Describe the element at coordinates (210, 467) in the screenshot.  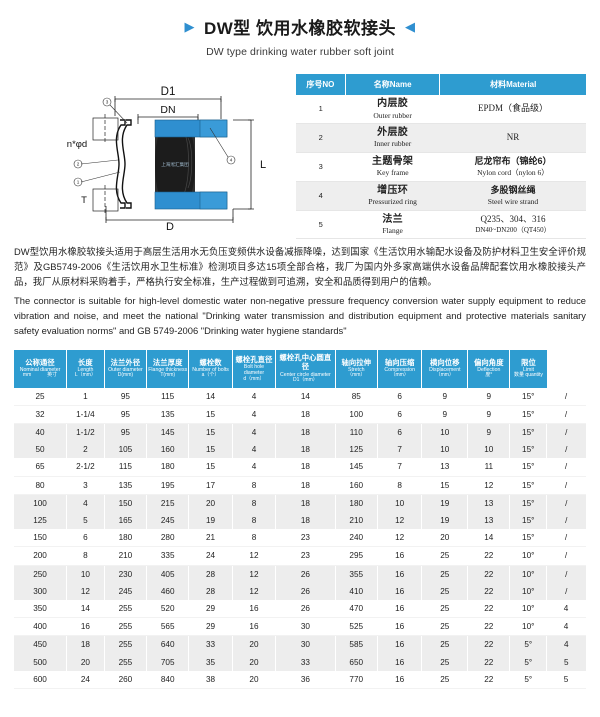
I see `spec-cell-r4-c4: 15` at that location.